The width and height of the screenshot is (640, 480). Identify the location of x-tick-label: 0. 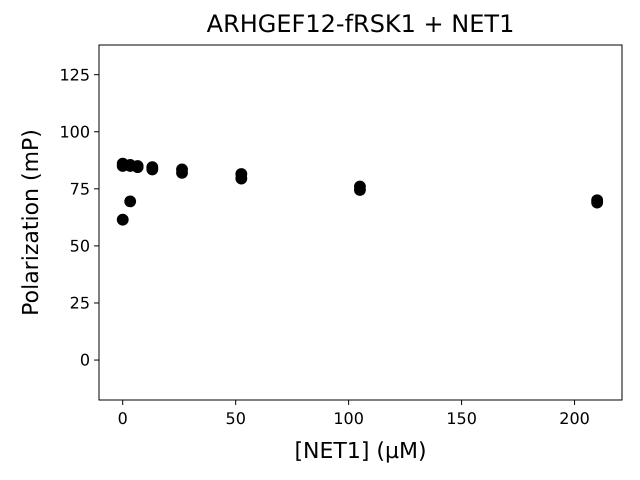
(123, 418).